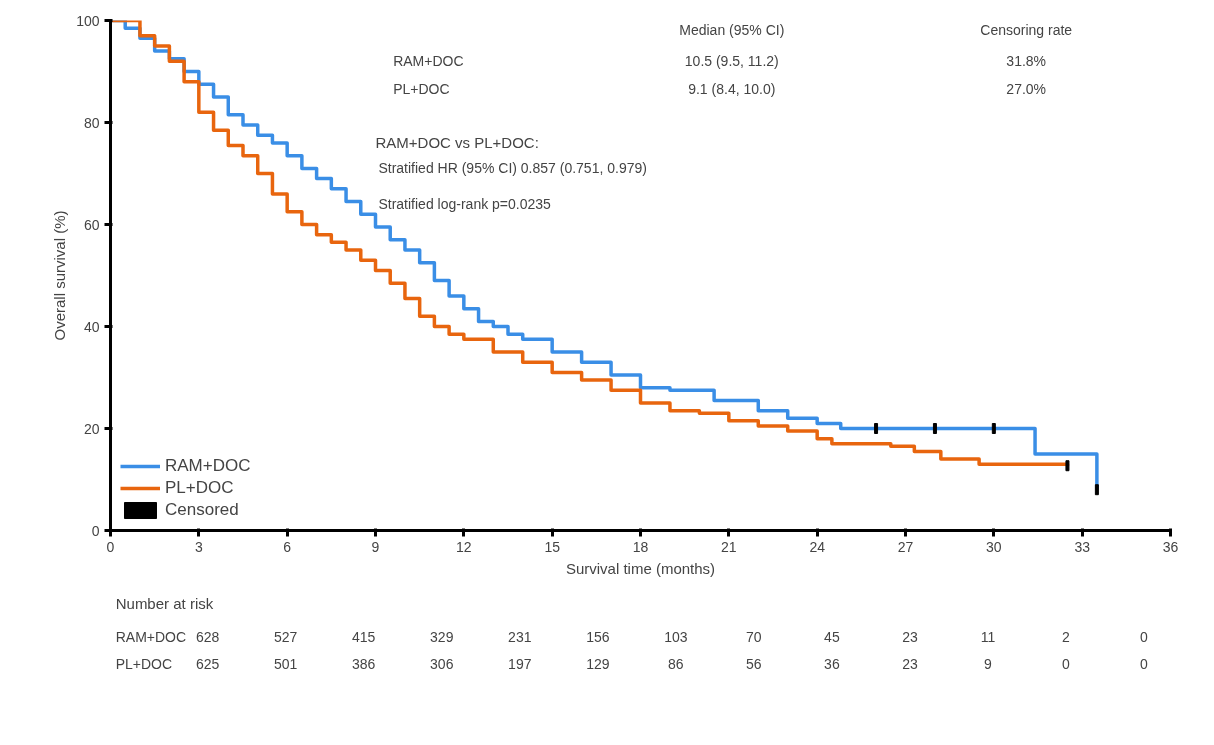 Image resolution: width=1214 pixels, height=745 pixels. Describe the element at coordinates (110, 546) in the screenshot. I see `x-tick-label: 0` at that location.